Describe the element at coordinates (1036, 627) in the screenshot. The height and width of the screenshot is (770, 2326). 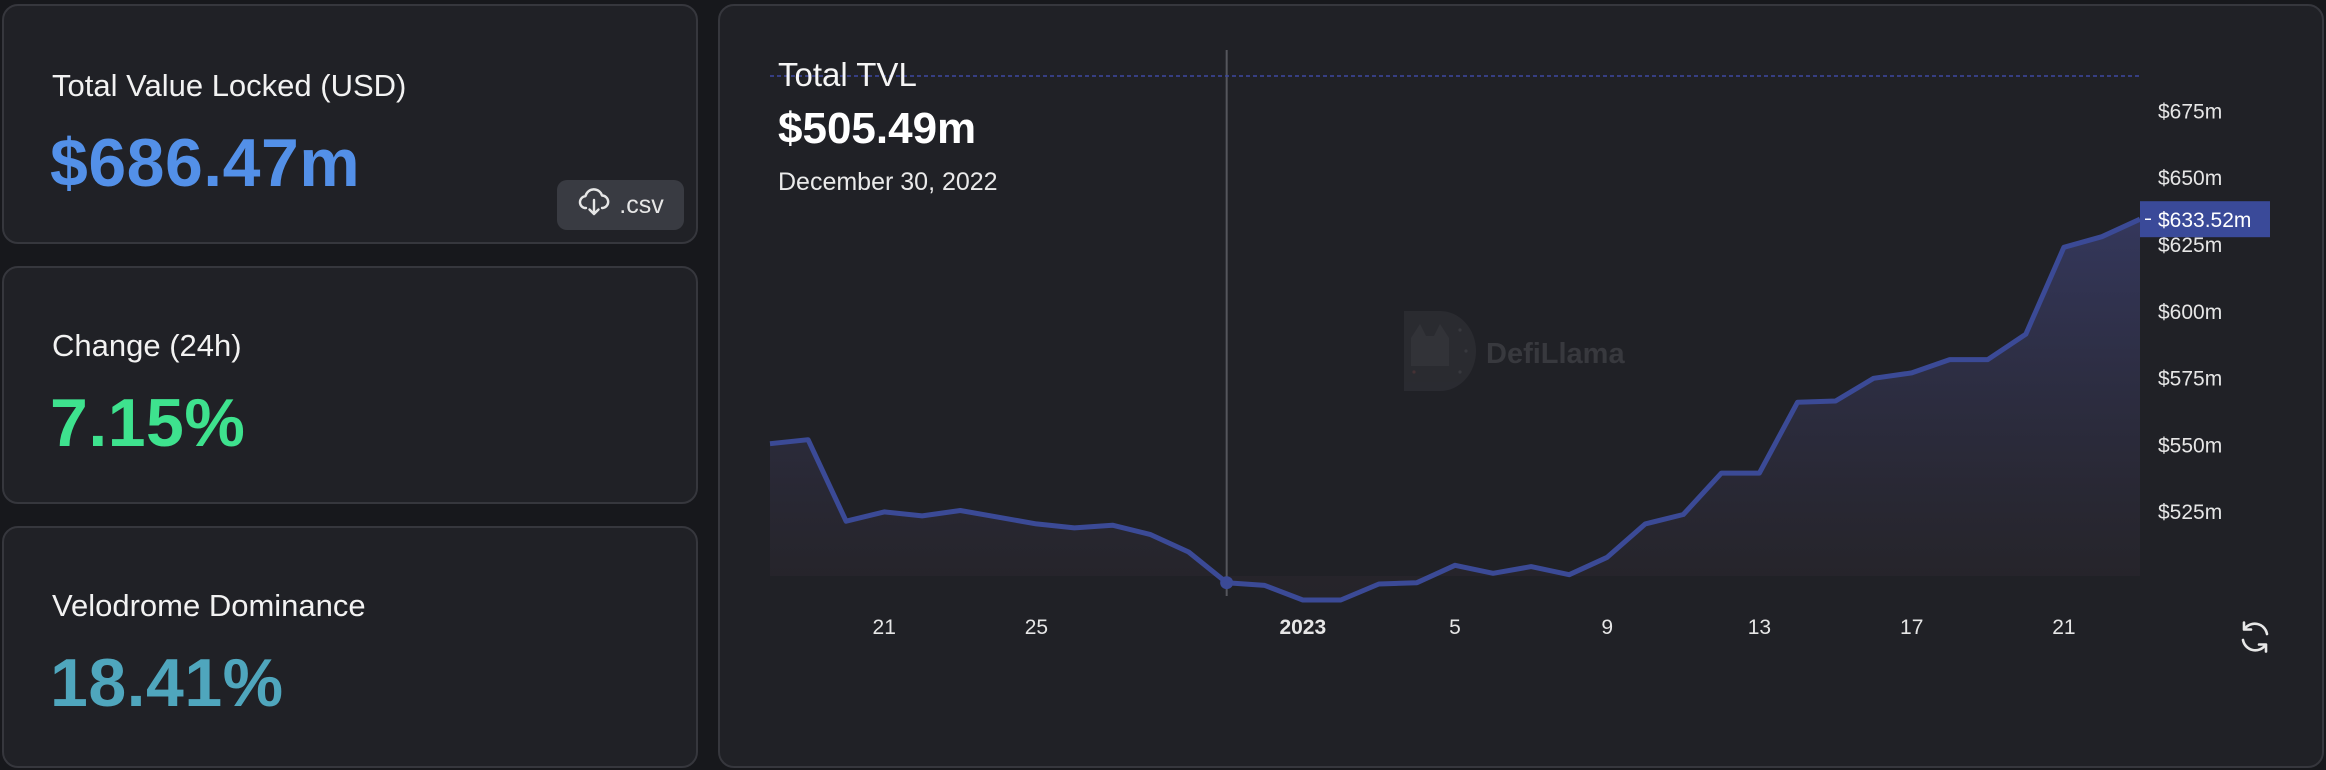
I see `x-tick-label: 25` at that location.